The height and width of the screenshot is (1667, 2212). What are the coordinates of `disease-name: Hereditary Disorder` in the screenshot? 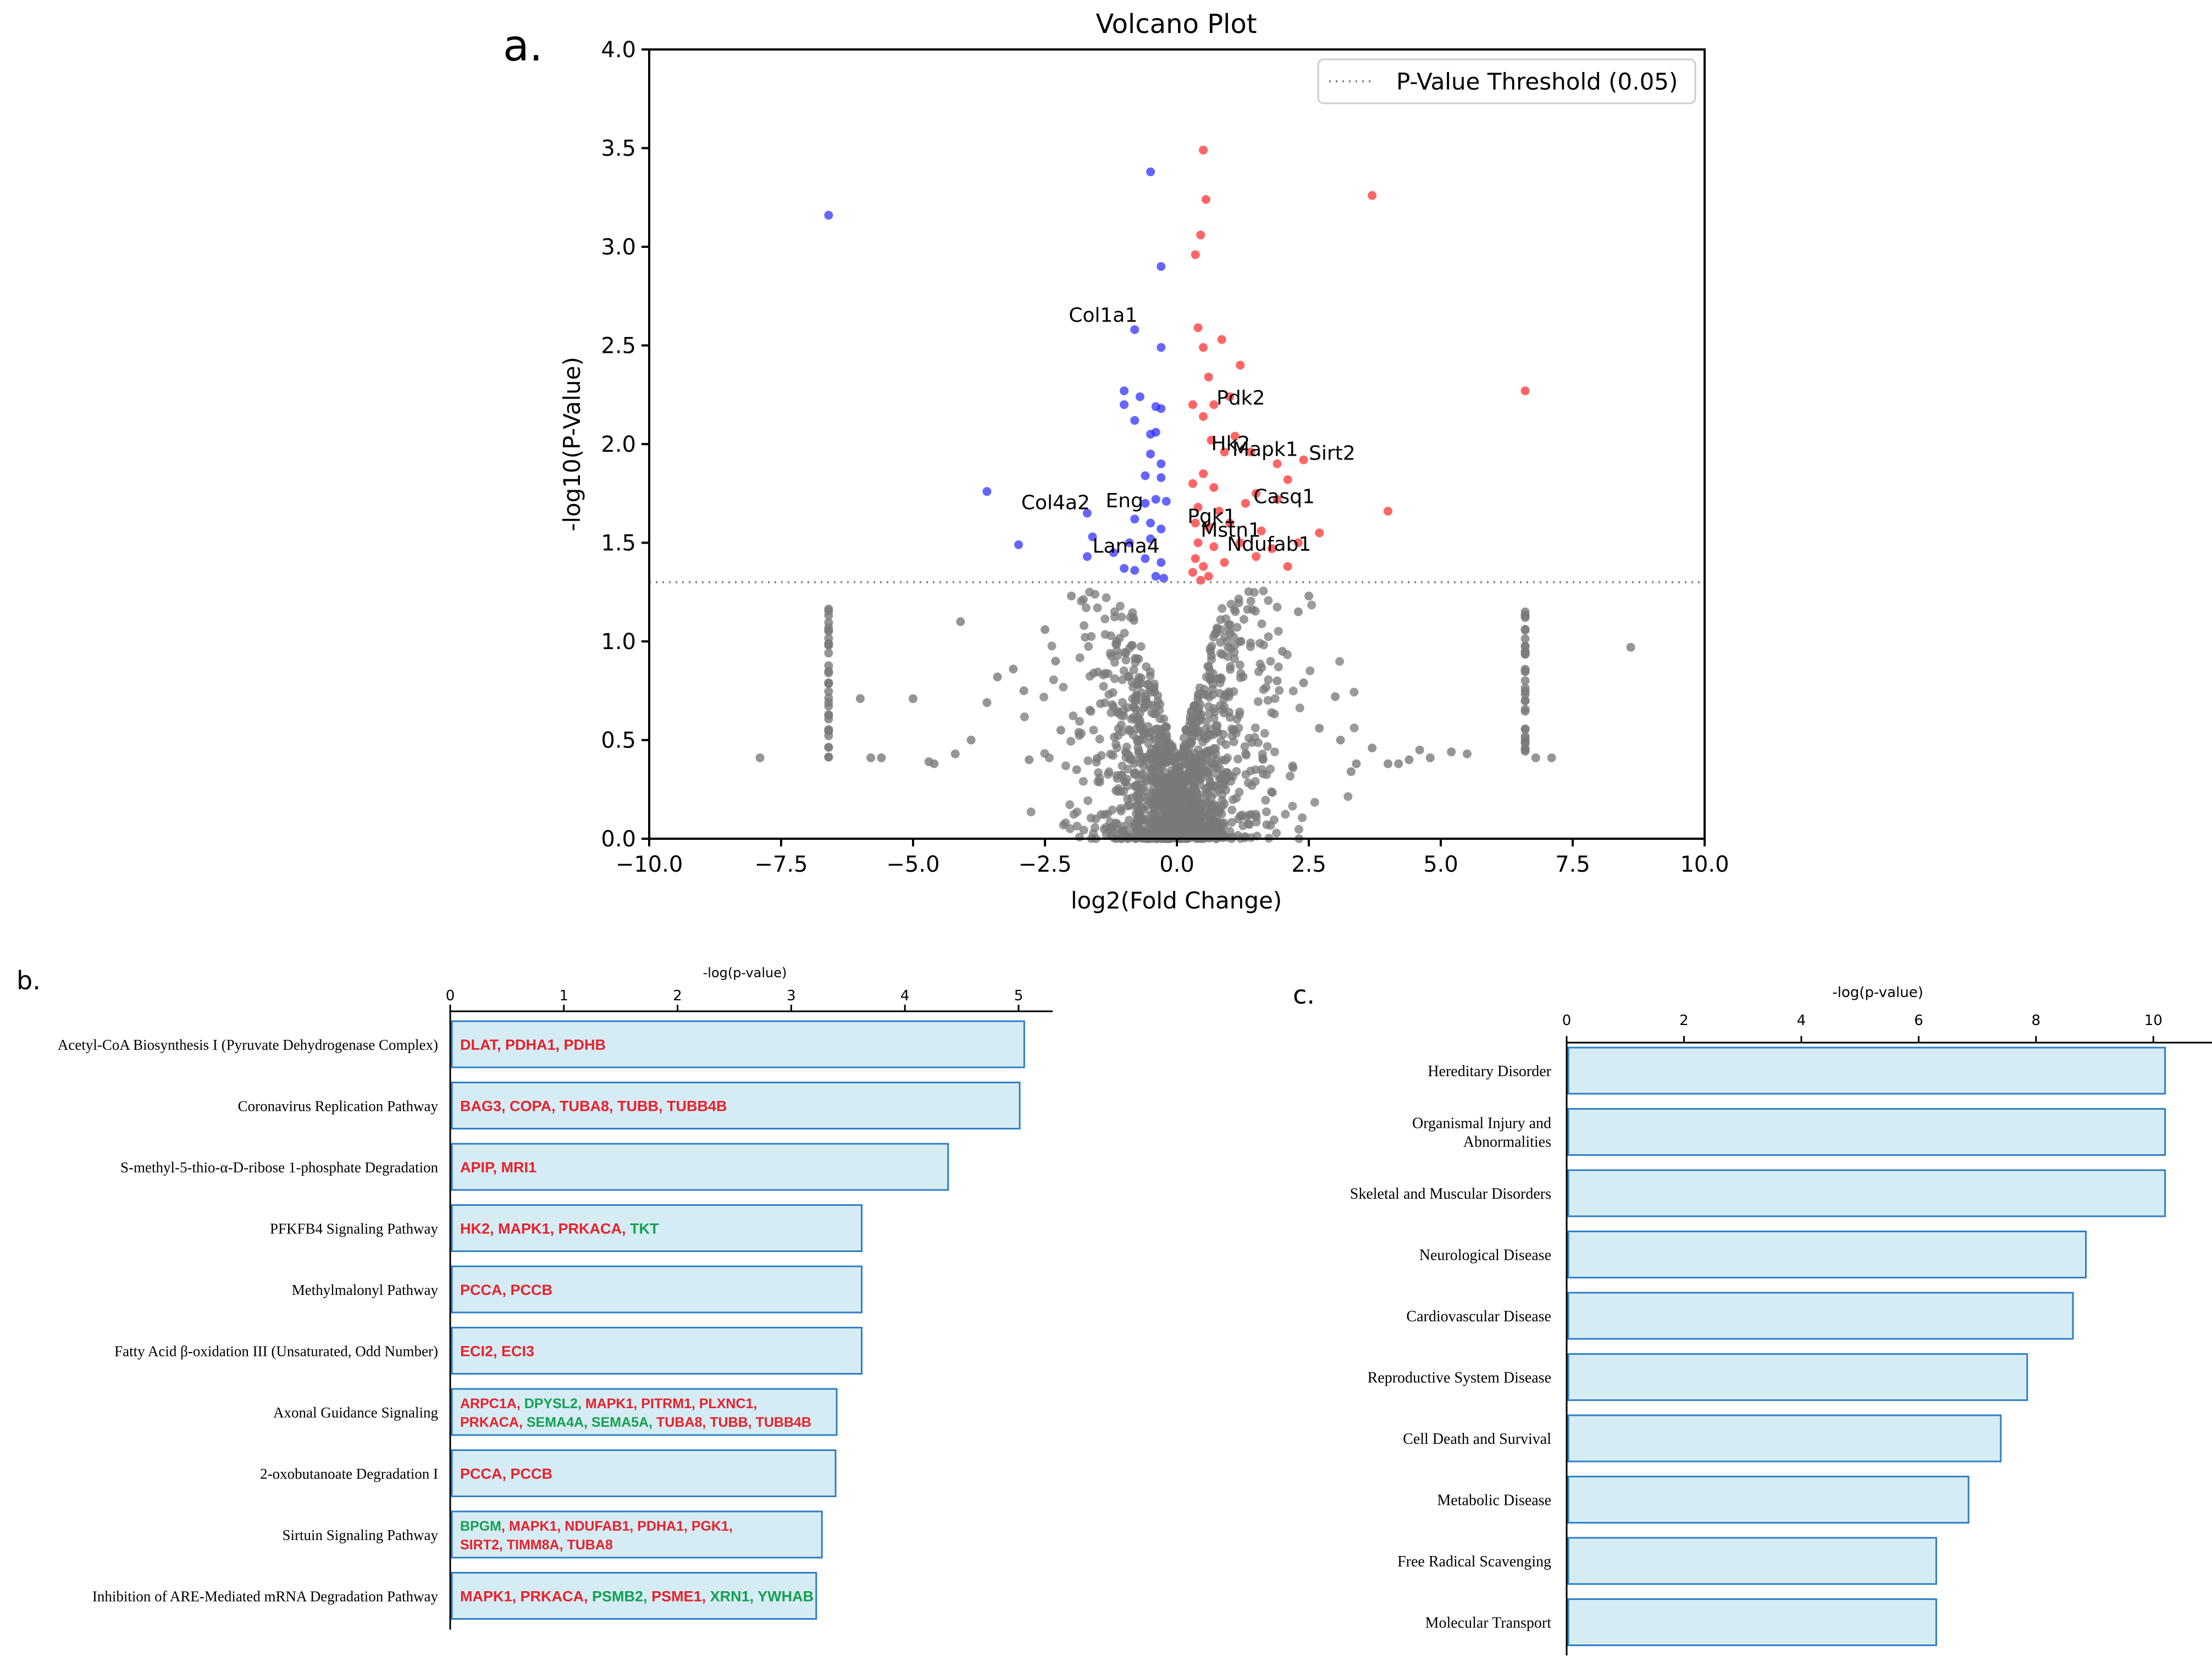 It's located at (1489, 1072).